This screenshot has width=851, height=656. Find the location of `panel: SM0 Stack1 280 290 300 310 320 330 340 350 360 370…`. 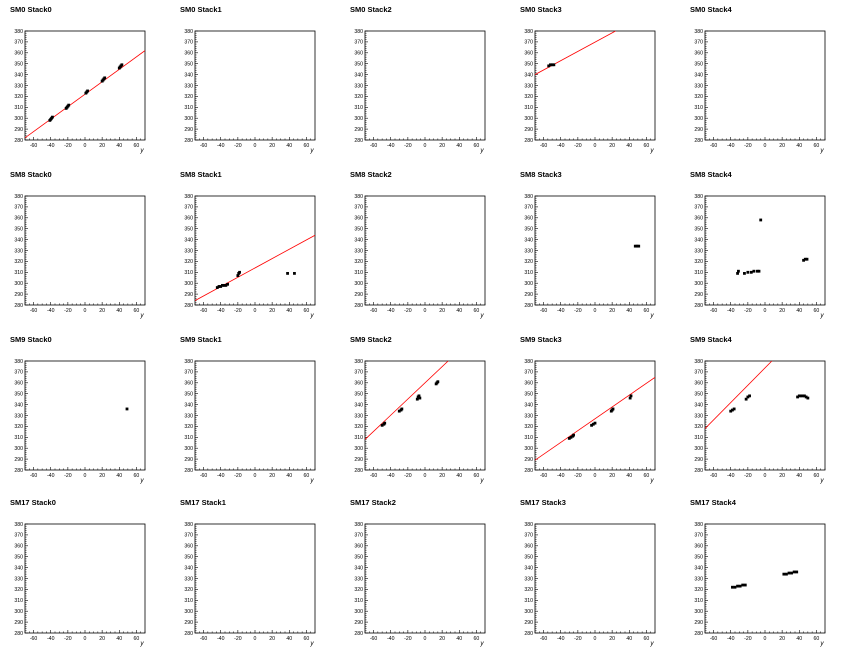

panel: SM0 Stack1 280 290 300 310 320 330 340 350 360 370… is located at coordinates (248, 79).